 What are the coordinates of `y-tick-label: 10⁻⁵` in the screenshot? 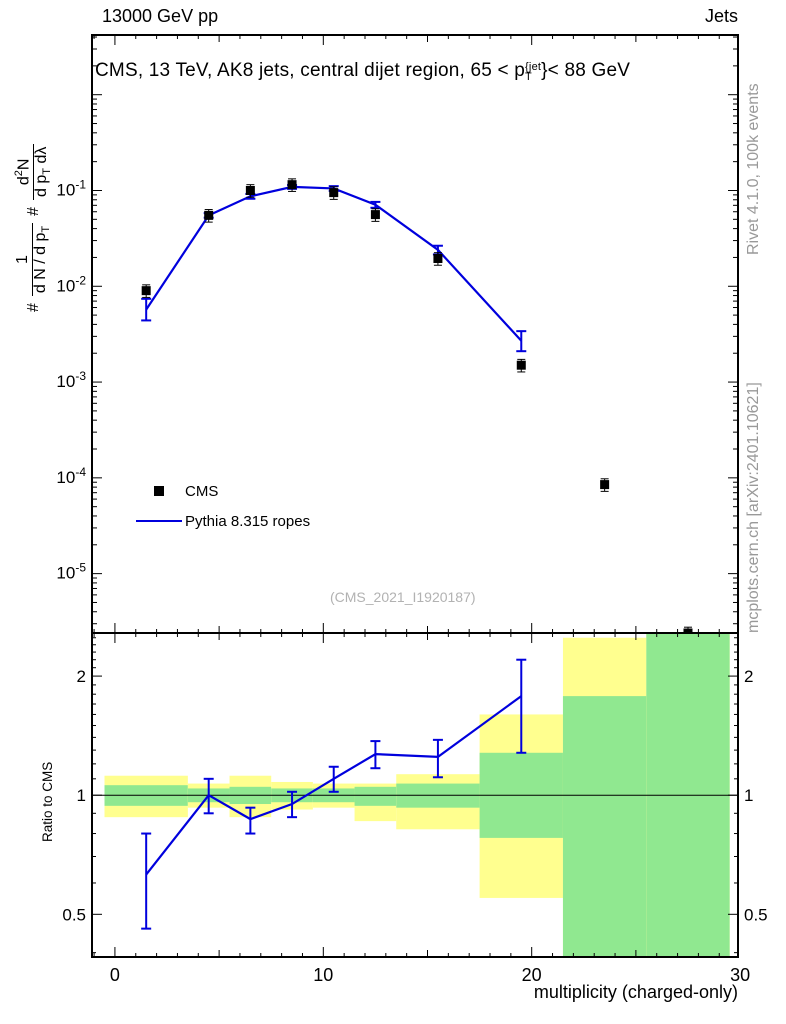 It's located at (71, 572).